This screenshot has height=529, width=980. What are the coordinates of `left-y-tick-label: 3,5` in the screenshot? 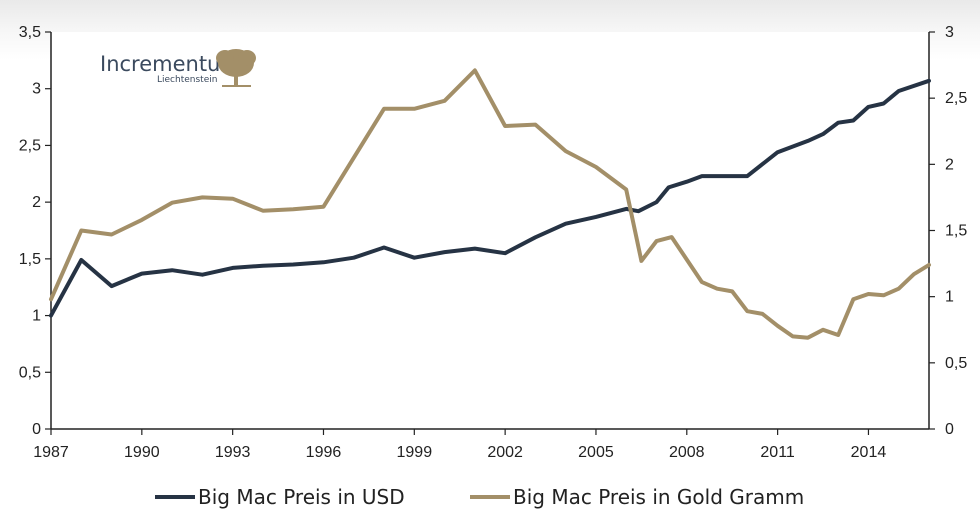 It's located at (30, 32).